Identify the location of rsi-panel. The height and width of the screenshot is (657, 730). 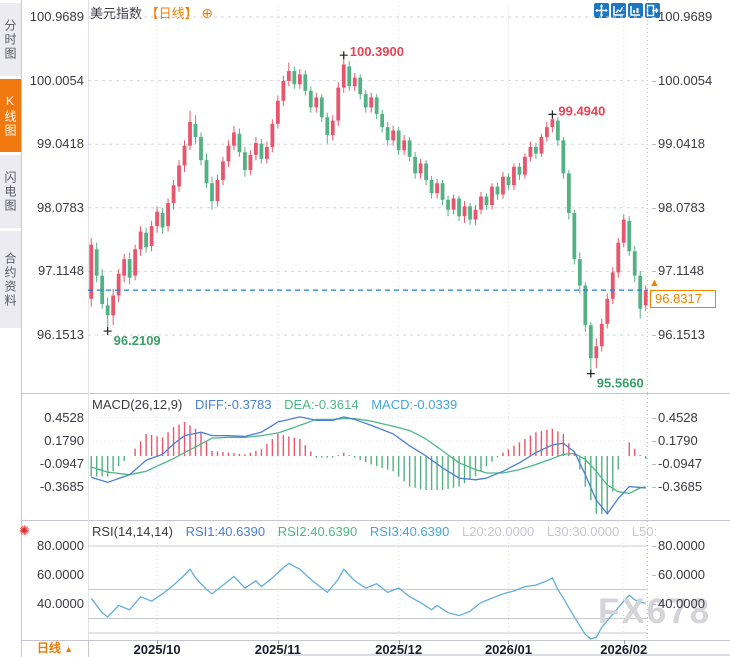
(368, 580).